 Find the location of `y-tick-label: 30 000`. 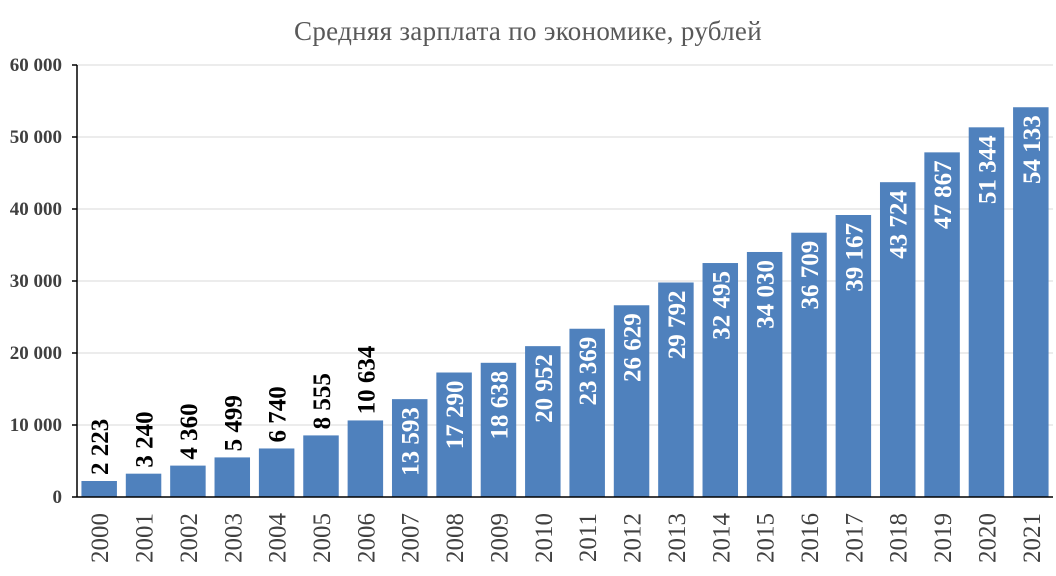

y-tick-label: 30 000 is located at coordinates (36, 281).